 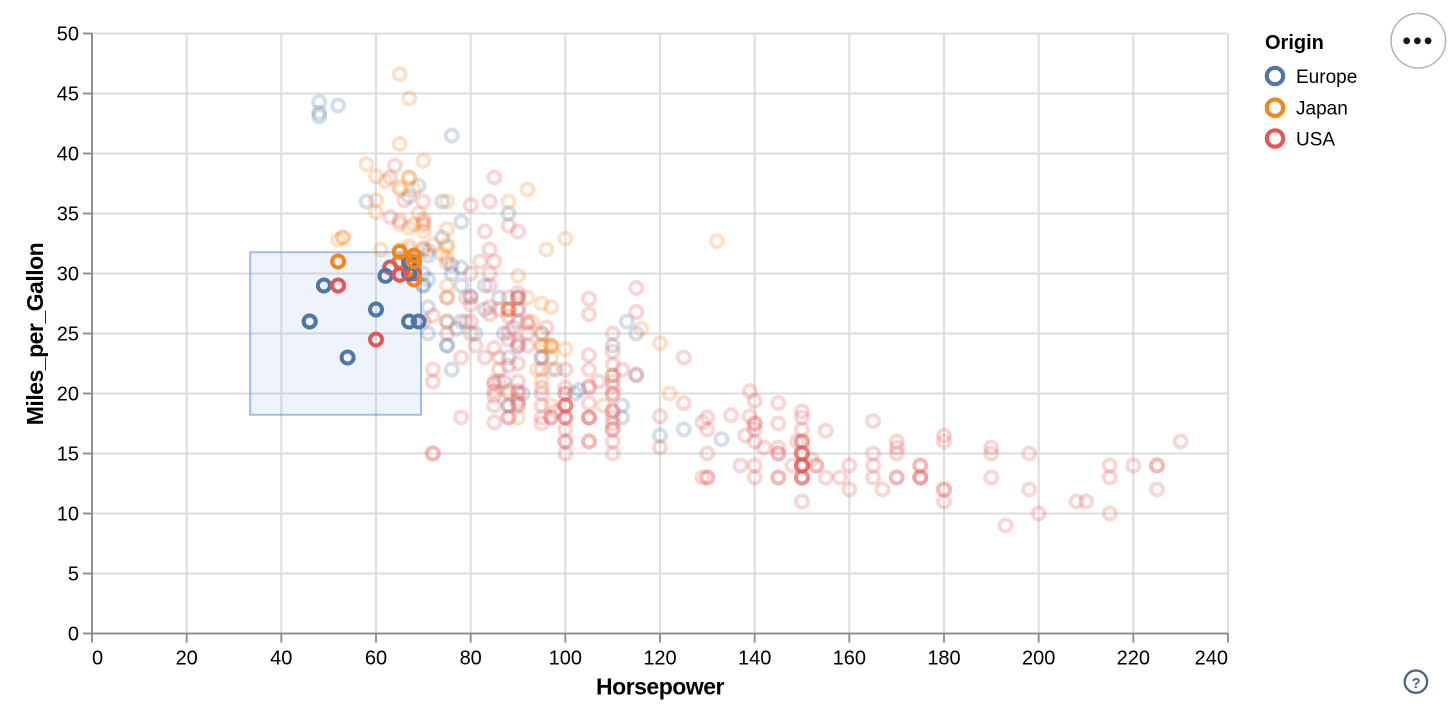 What do you see at coordinates (376, 659) in the screenshot?
I see `svg-text: 60` at bounding box center [376, 659].